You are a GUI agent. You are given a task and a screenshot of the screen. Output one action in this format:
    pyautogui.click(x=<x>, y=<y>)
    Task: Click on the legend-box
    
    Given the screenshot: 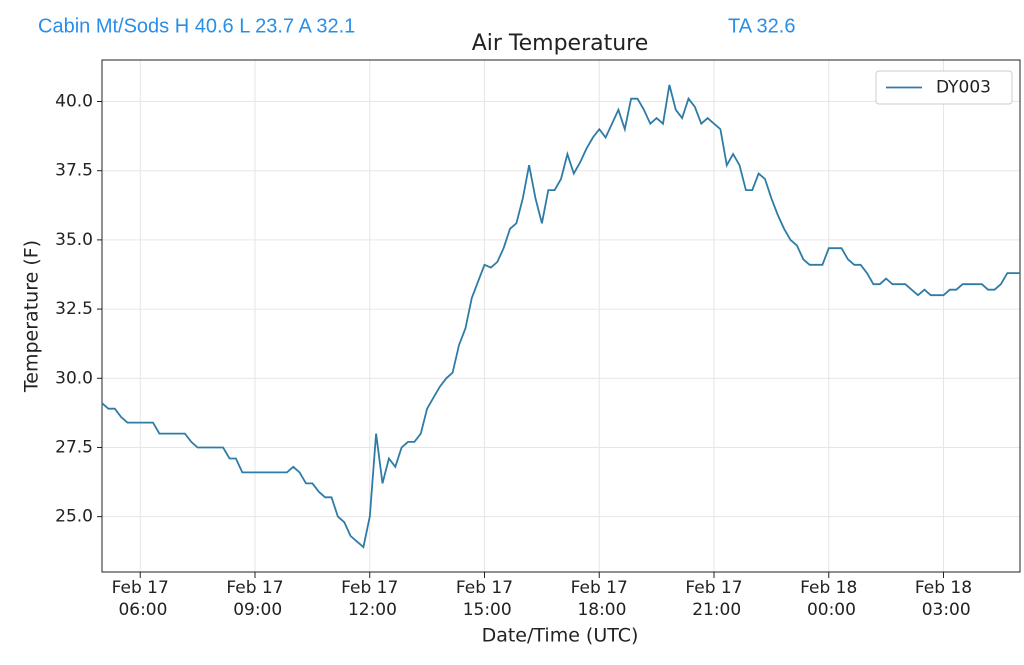 What is the action you would take?
    pyautogui.click(x=944, y=87)
    